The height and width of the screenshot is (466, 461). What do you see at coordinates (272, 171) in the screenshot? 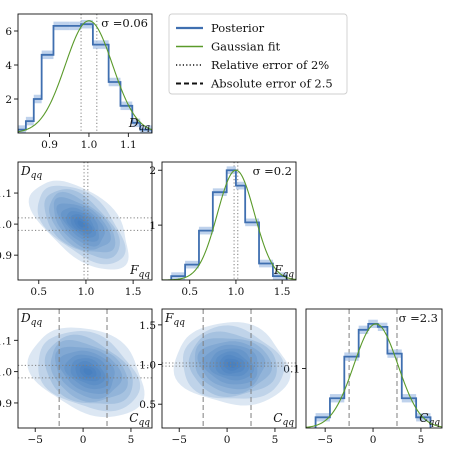
I see `sigma-annotation: σ =0.2` at bounding box center [272, 171].